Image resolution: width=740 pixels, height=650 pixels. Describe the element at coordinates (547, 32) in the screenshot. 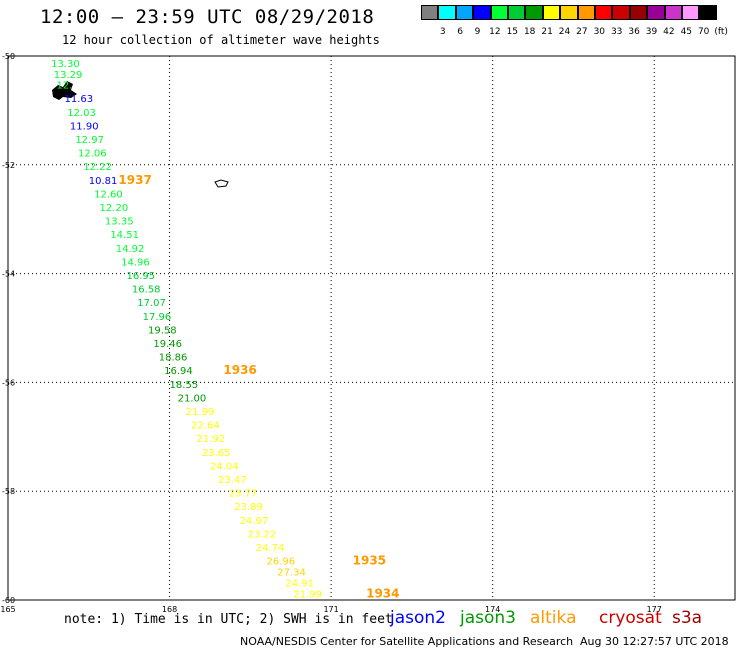

I see `colorbar-label: 21` at that location.